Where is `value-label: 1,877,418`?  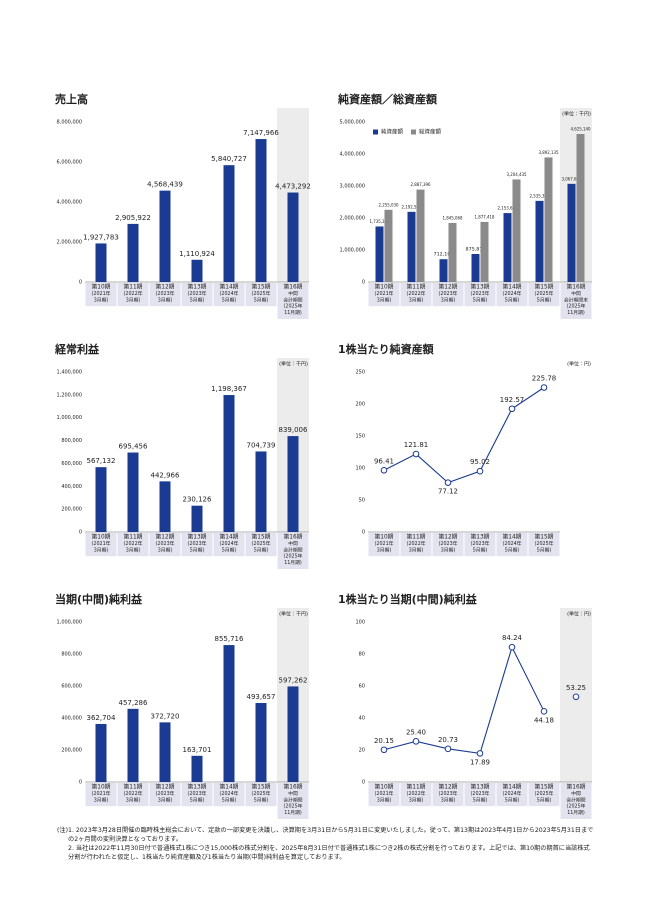 value-label: 1,877,418 is located at coordinates (485, 217).